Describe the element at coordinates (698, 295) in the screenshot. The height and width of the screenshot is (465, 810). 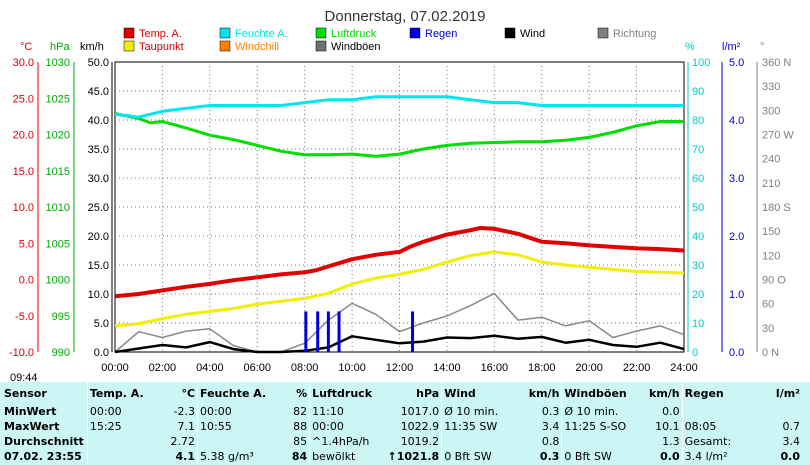
I see `axis-tick-label: 20` at that location.